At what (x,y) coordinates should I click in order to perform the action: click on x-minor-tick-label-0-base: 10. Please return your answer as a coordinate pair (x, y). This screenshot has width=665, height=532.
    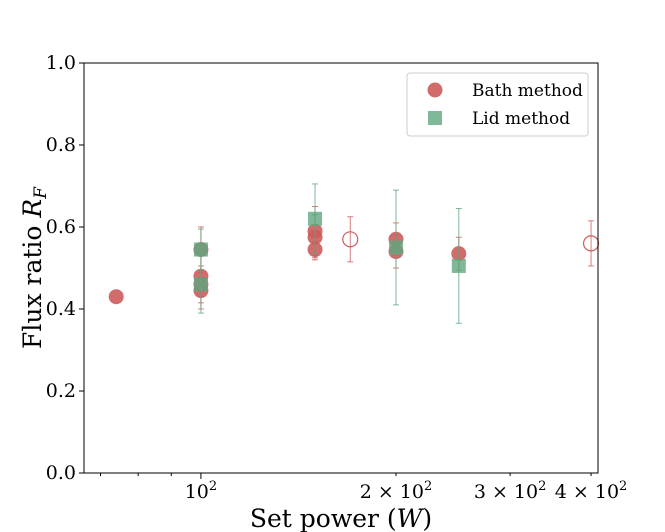
    Looking at the image, I should click on (412, 492).